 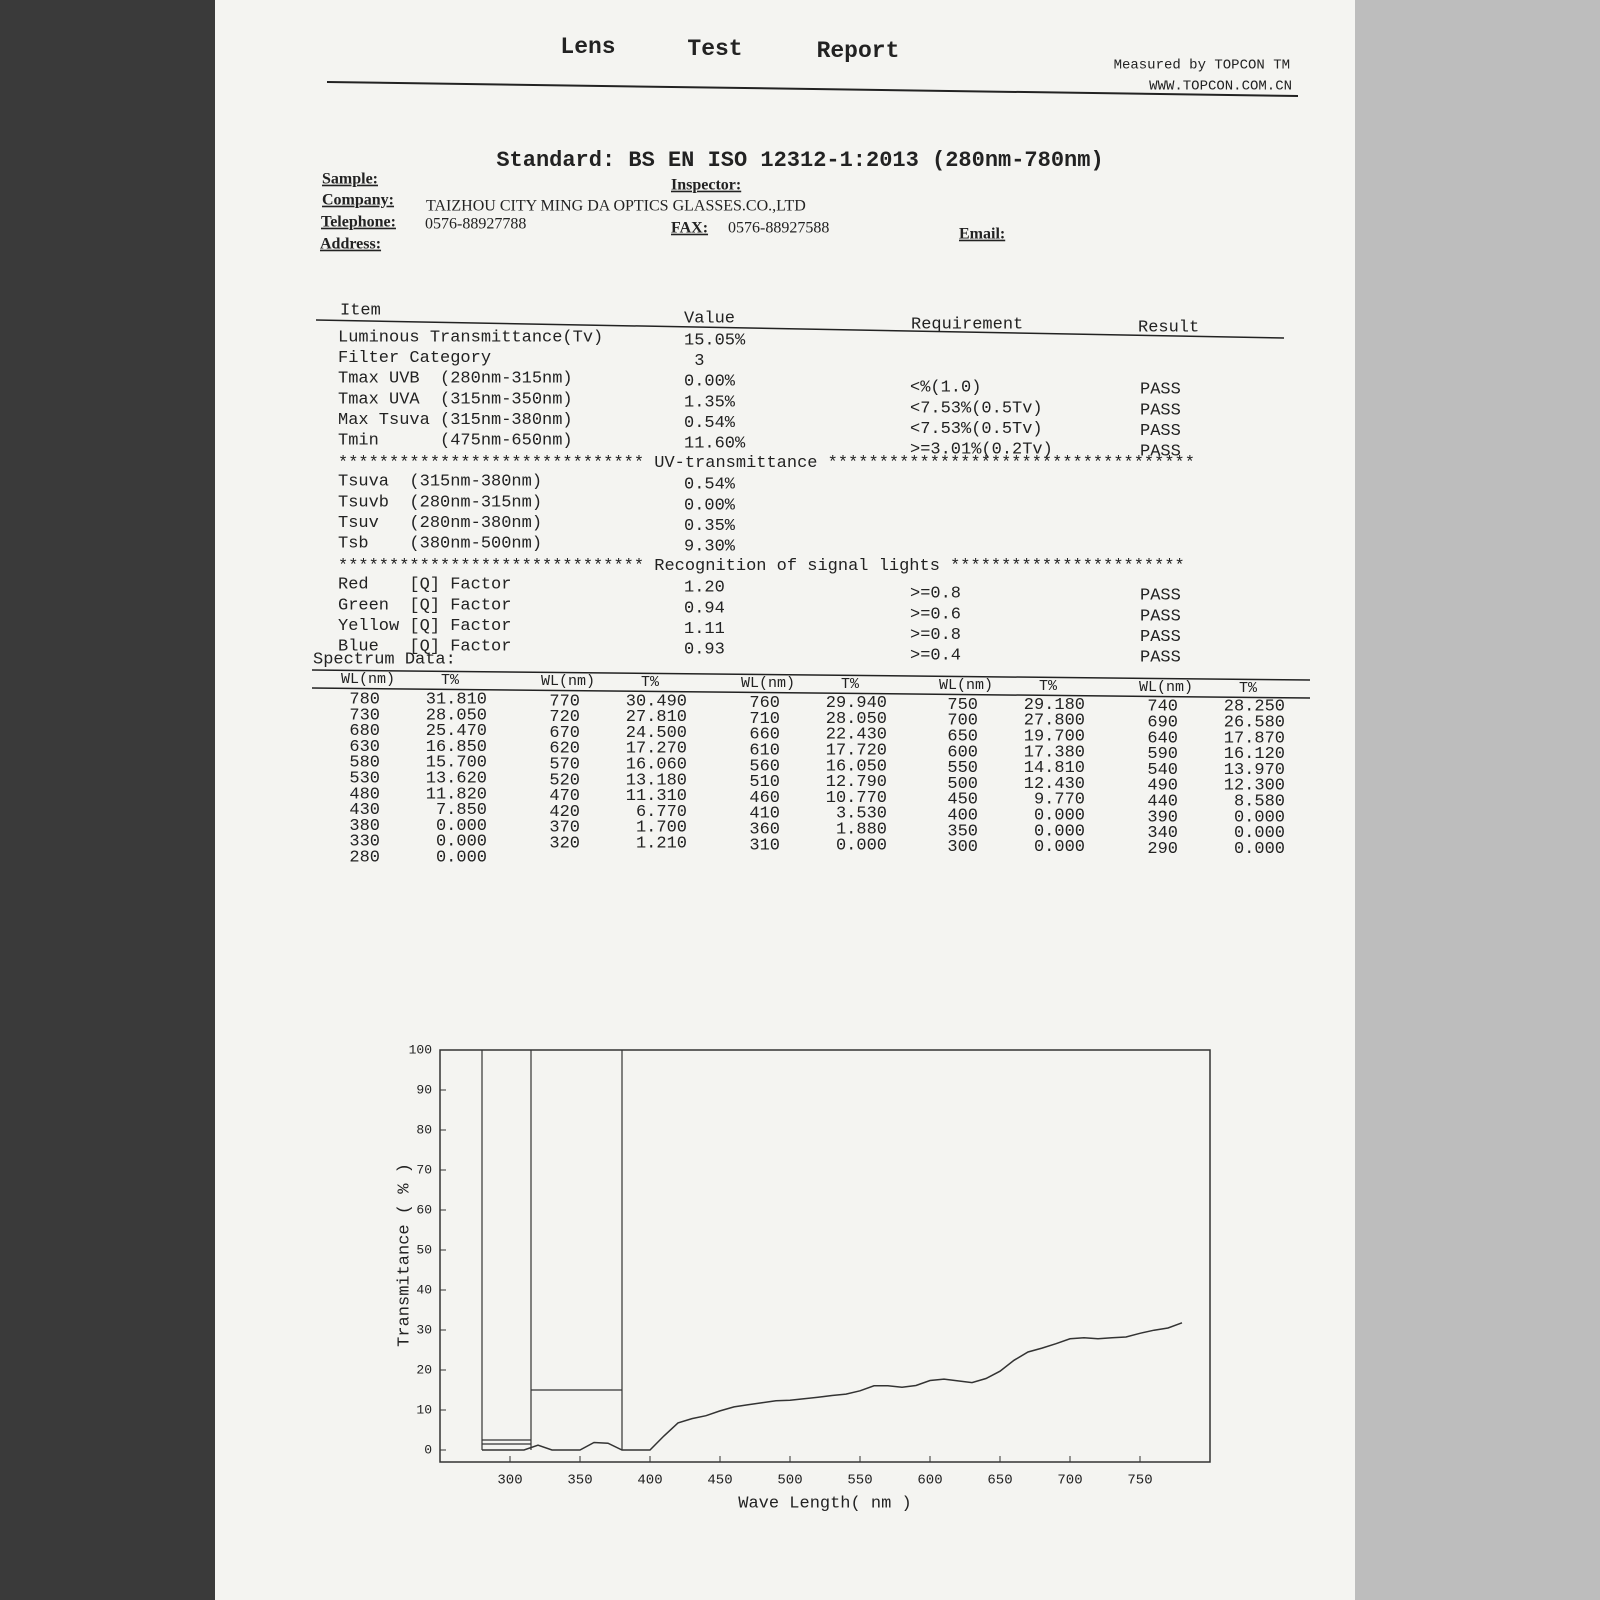 I want to click on wavelength: 700, so click(x=962, y=721).